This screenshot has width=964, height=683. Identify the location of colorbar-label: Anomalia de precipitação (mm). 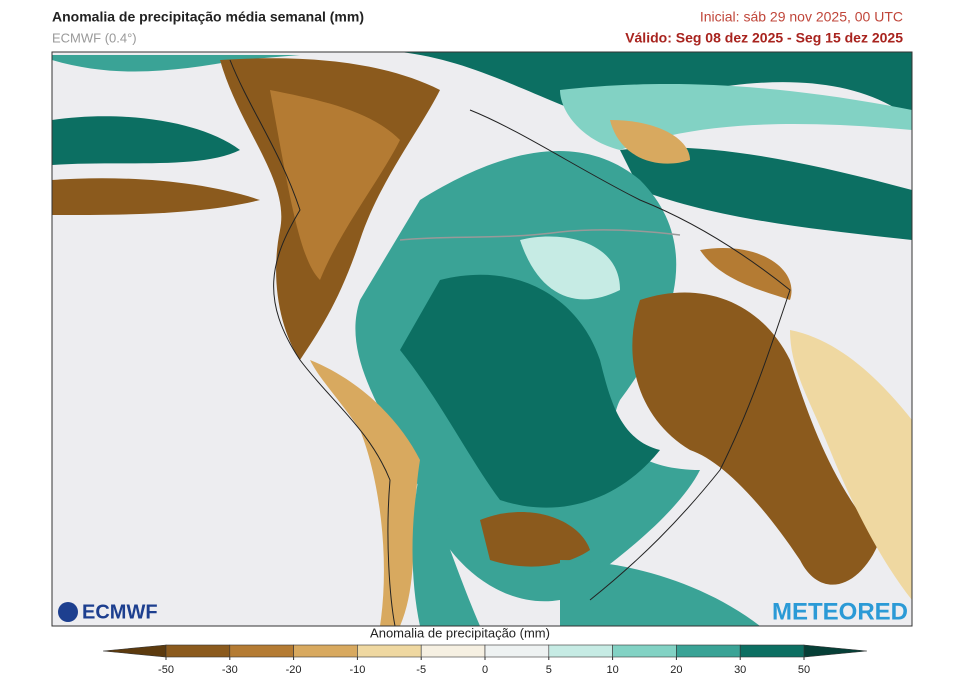
(460, 632).